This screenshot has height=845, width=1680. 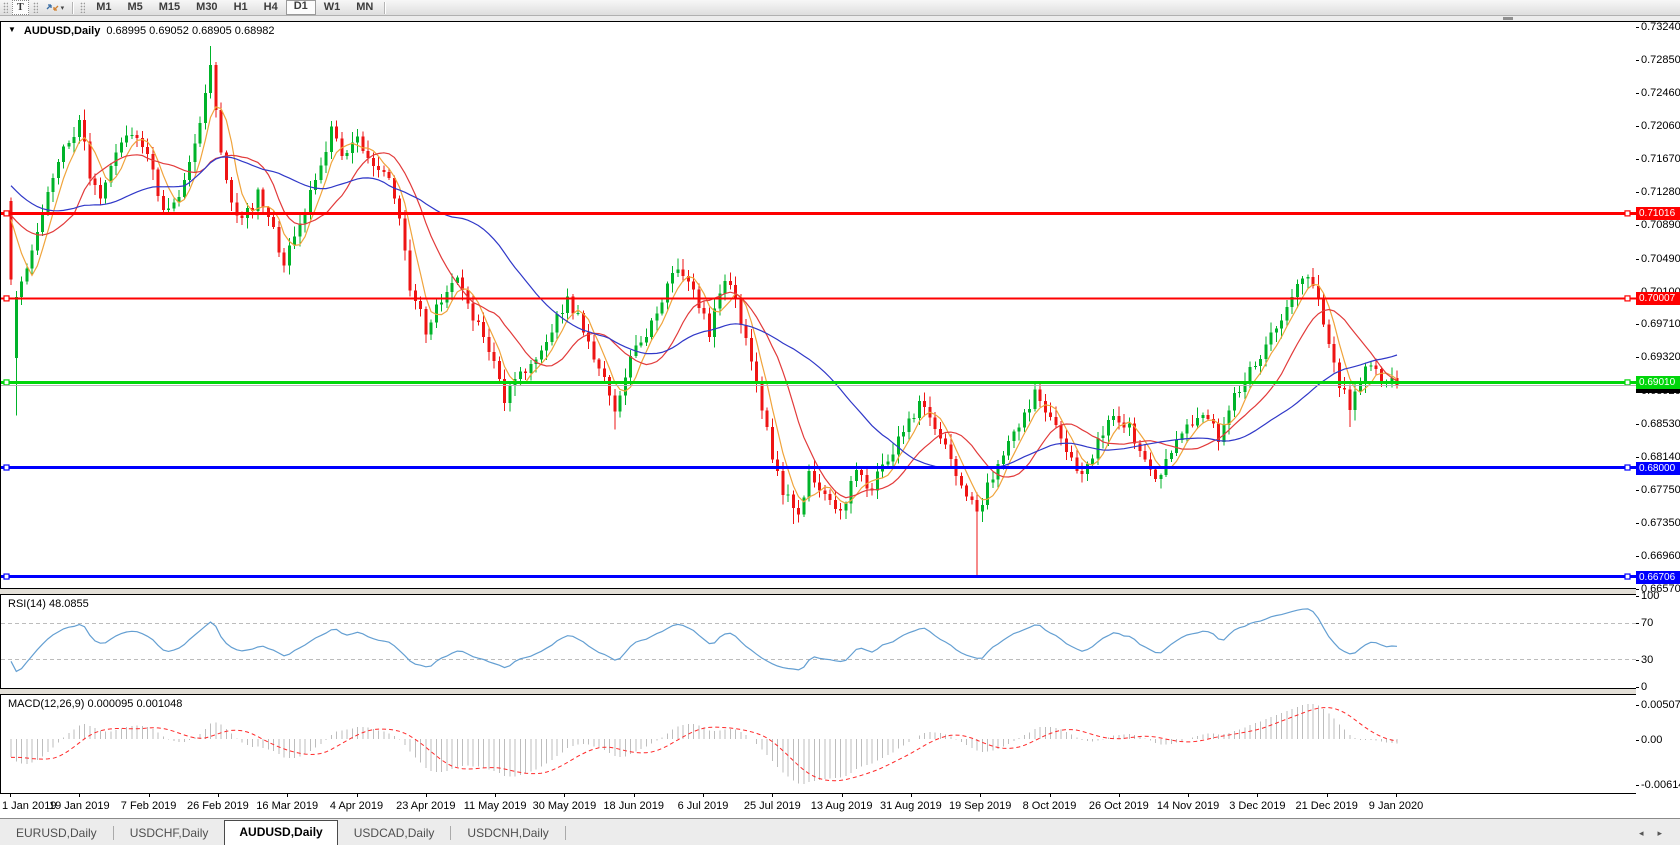 What do you see at coordinates (240, 7) in the screenshot?
I see `timeframe-h1: H1` at bounding box center [240, 7].